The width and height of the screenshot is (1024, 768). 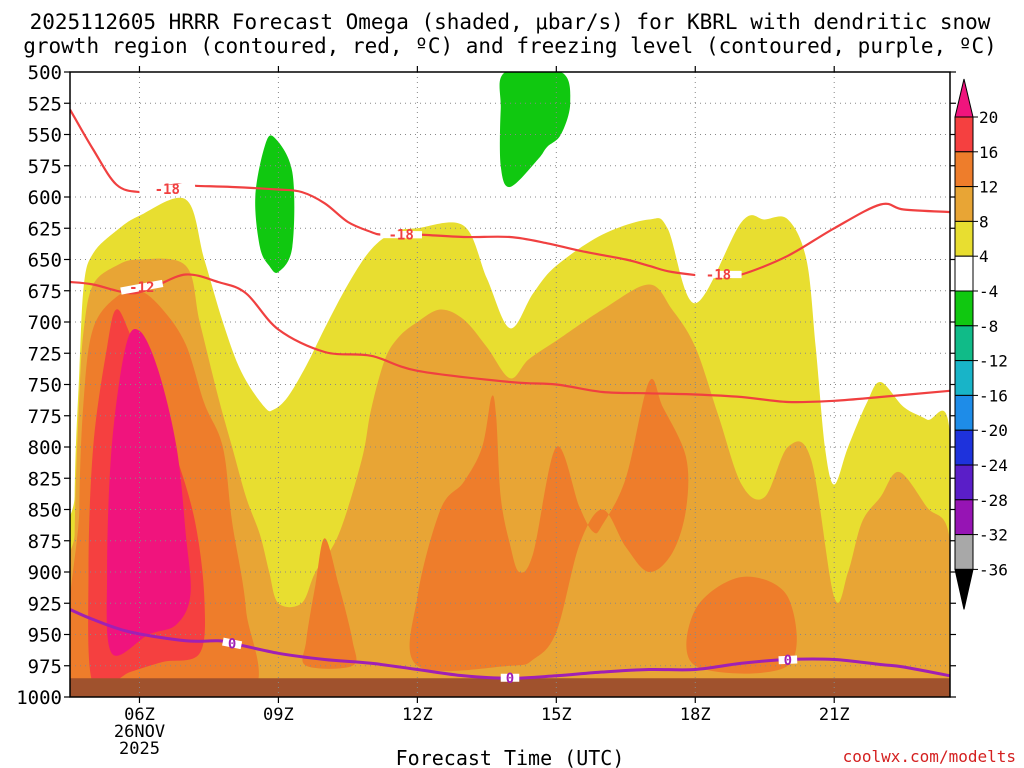 I want to click on colorbar-tick-label-0: 20, so click(x=988, y=117).